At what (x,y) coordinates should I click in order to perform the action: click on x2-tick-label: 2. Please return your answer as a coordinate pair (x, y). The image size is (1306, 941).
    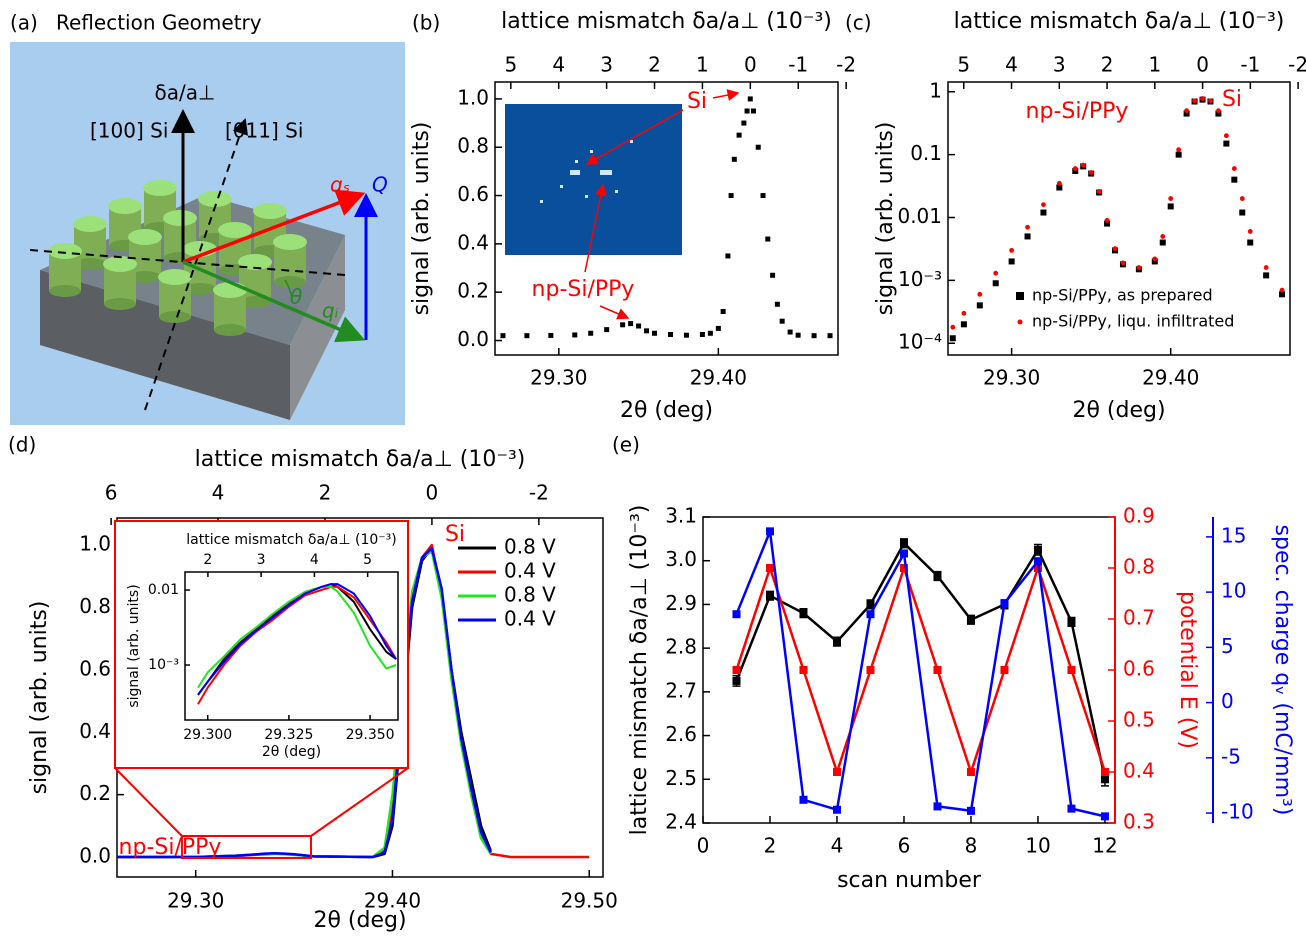
    Looking at the image, I should click on (1107, 65).